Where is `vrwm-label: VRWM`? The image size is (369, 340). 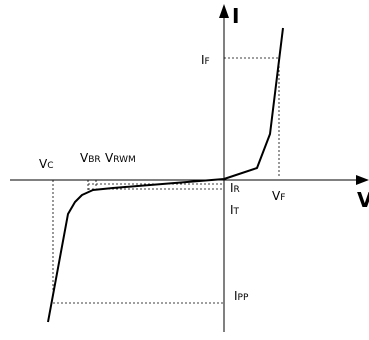
vrwm-label: VRWM is located at coordinates (120, 158).